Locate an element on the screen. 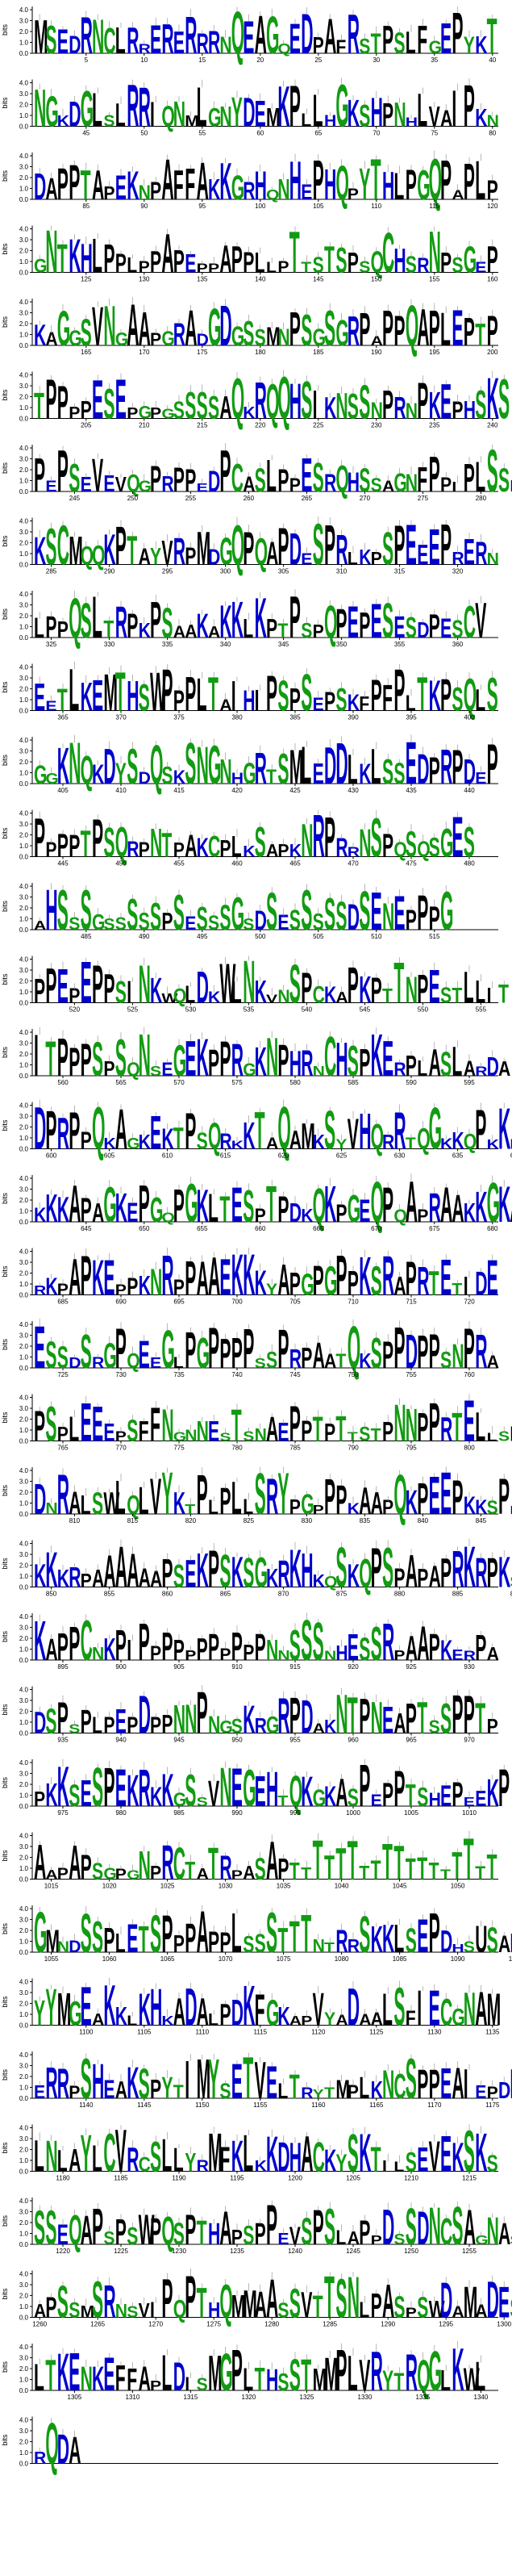 Image resolution: width=512 pixels, height=2576 pixels. logo-letter: F is located at coordinates (120, 2379).